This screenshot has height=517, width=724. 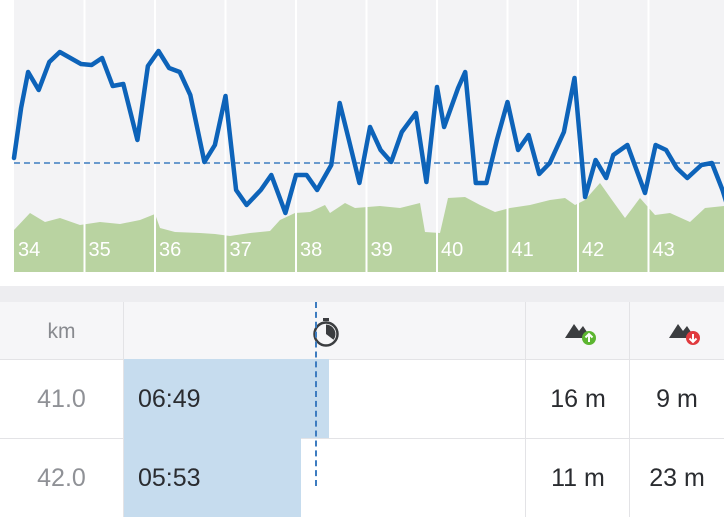 I want to click on header-km: km, so click(x=61, y=331).